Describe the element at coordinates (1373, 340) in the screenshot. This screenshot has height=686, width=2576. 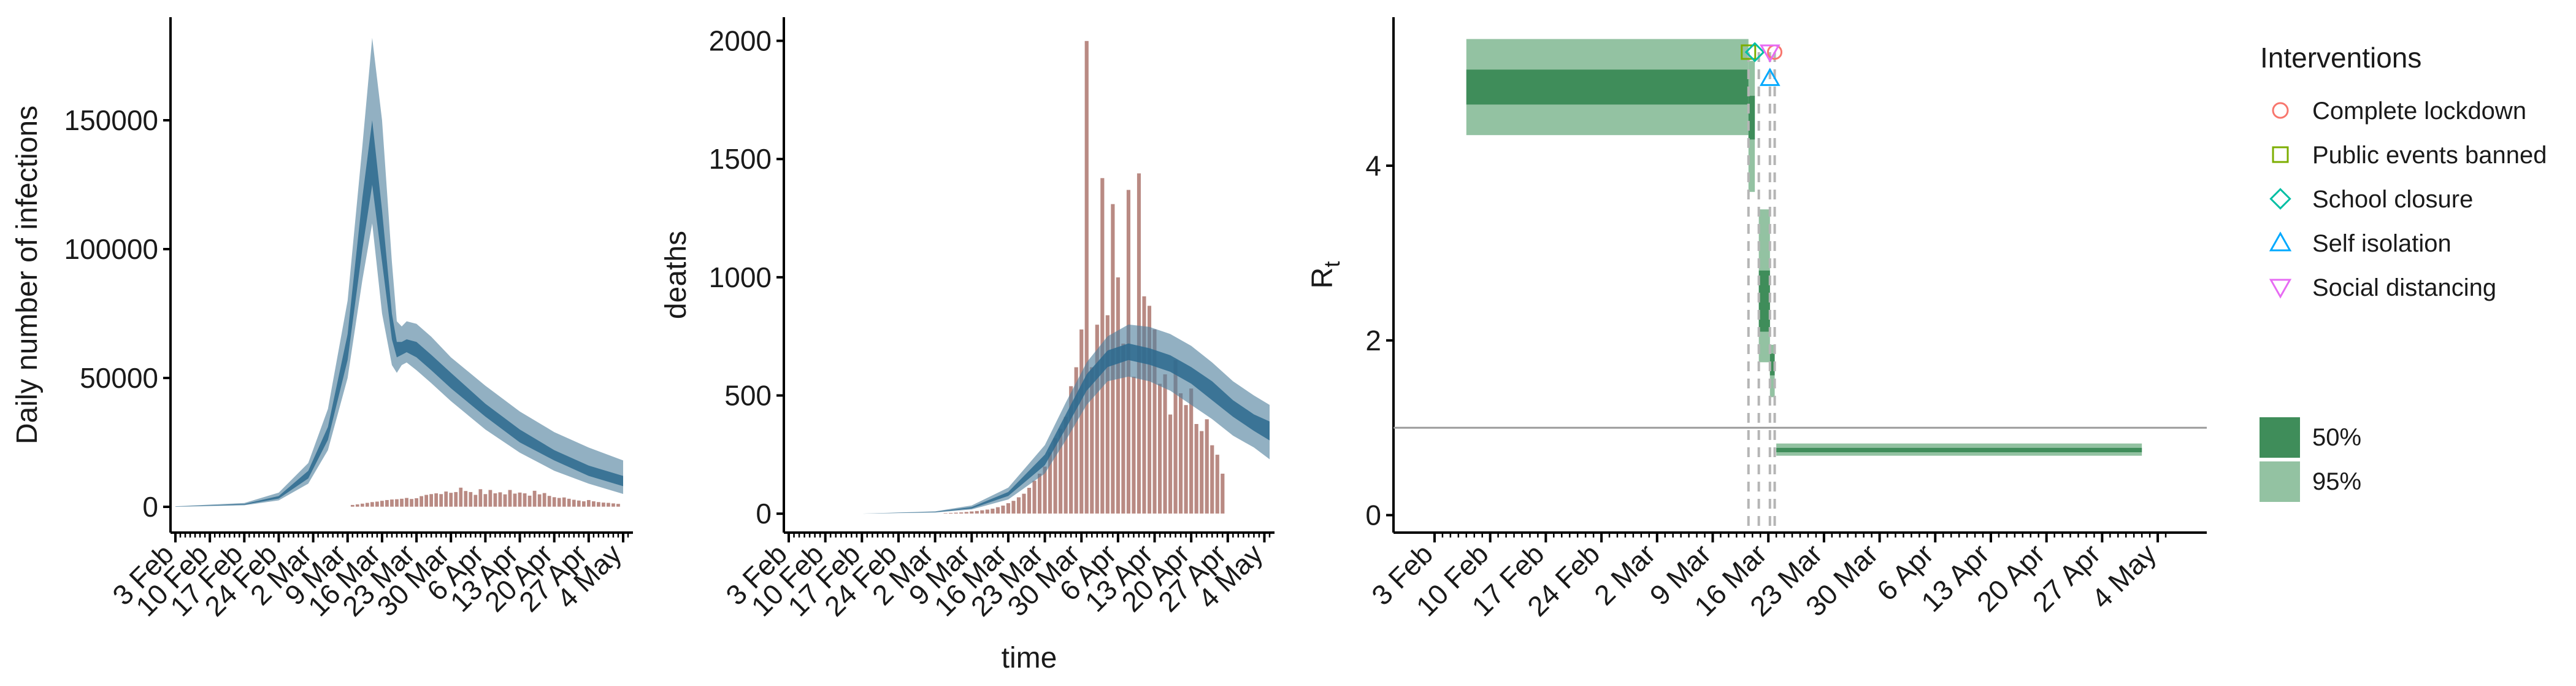
I see `y-tick-label: 2` at that location.